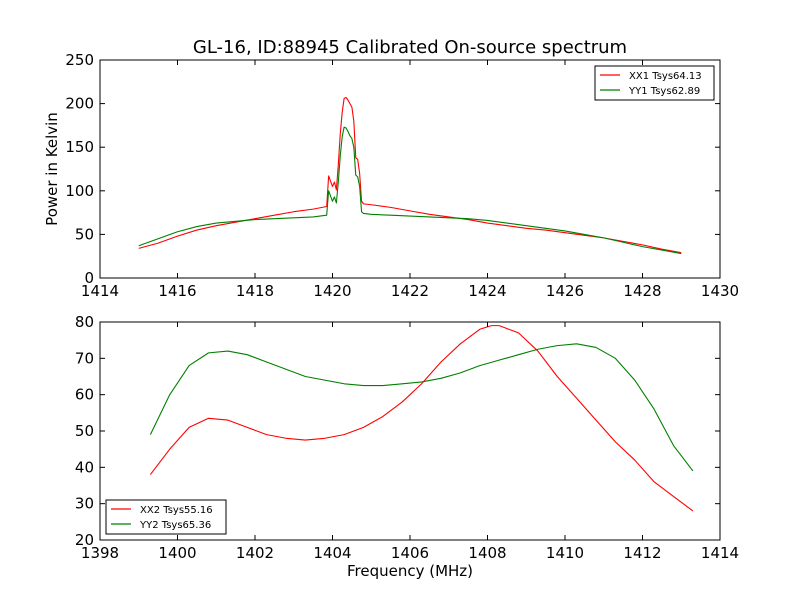 Image resolution: width=800 pixels, height=600 pixels. What do you see at coordinates (665, 76) in the screenshot?
I see `legend-label: XX1 Tsys64.13` at bounding box center [665, 76].